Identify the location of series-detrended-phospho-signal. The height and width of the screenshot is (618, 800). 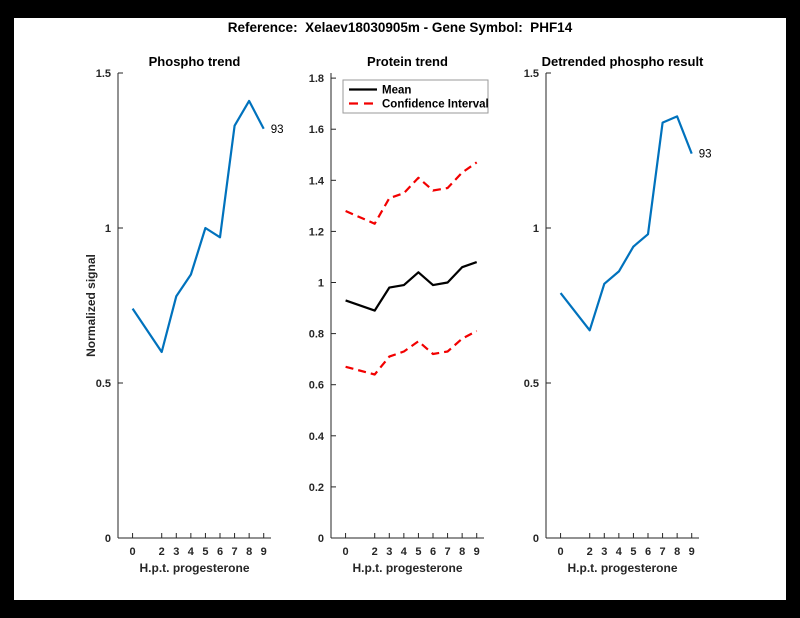
(626, 223).